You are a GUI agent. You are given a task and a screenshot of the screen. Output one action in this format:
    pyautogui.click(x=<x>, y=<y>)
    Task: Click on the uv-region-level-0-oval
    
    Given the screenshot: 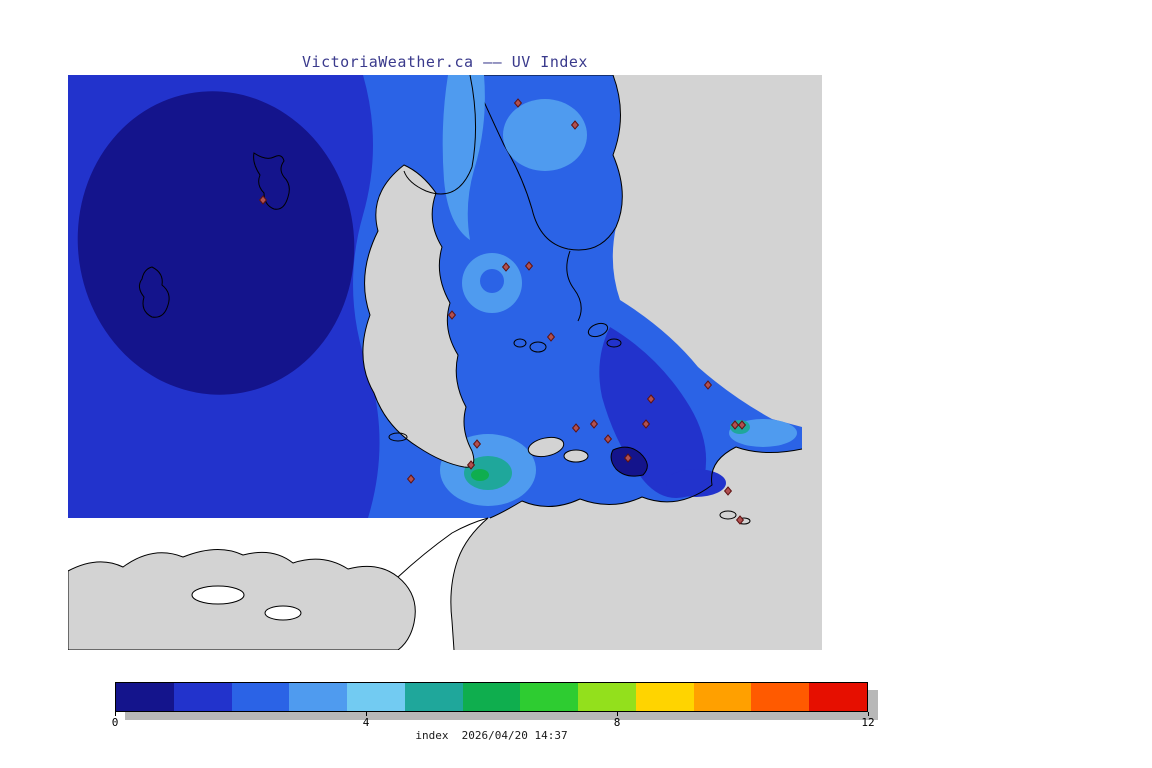 What is the action you would take?
    pyautogui.click(x=216, y=243)
    